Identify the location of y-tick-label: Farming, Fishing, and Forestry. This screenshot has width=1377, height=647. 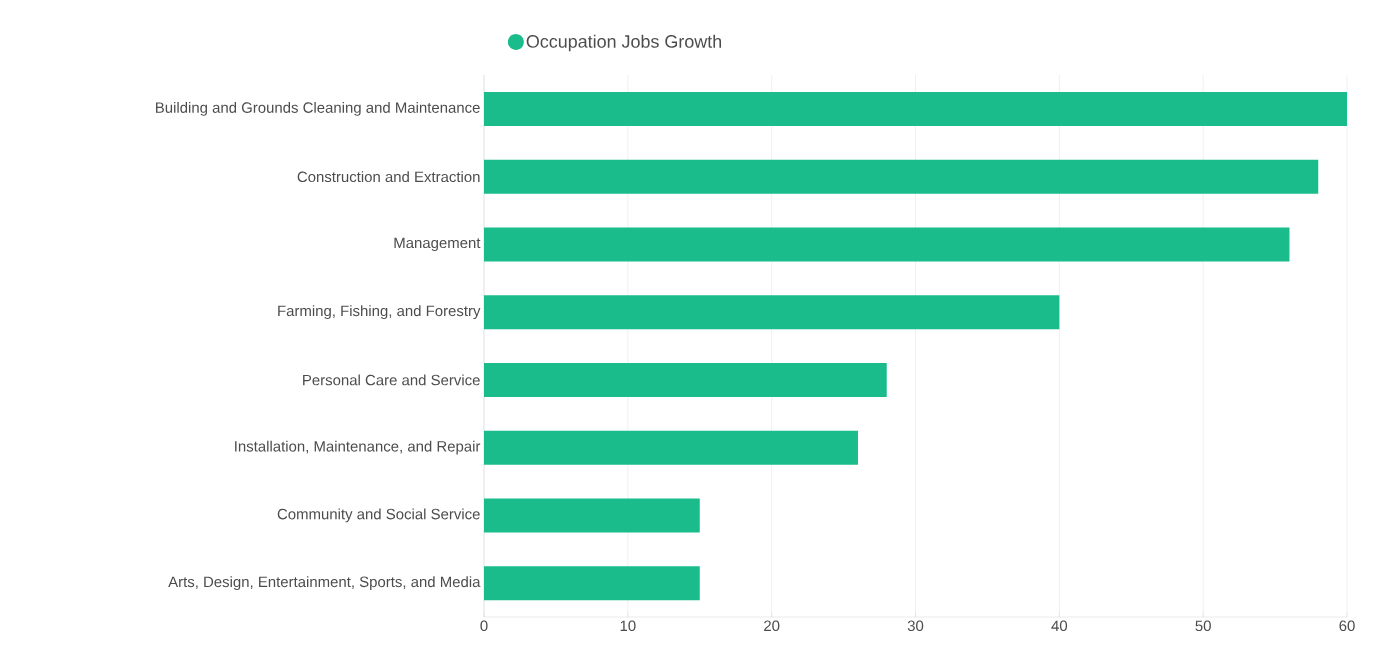
(379, 312).